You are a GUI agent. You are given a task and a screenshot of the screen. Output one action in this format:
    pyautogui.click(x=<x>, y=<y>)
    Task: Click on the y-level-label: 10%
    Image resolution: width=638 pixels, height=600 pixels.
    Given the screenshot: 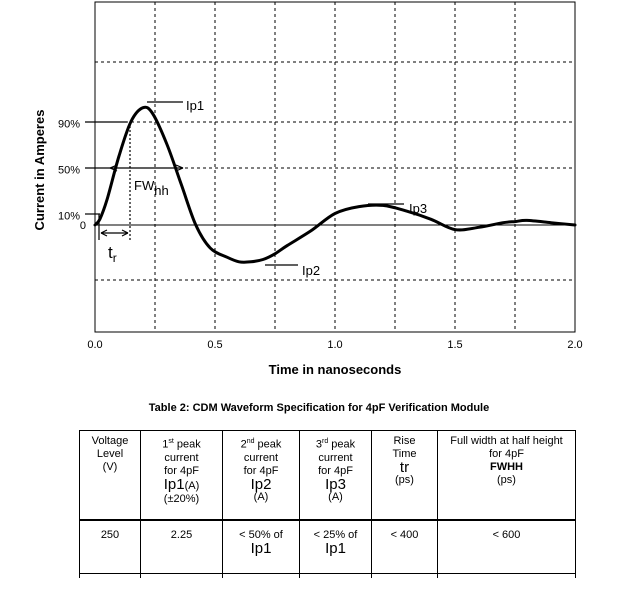 What is the action you would take?
    pyautogui.click(x=69, y=217)
    